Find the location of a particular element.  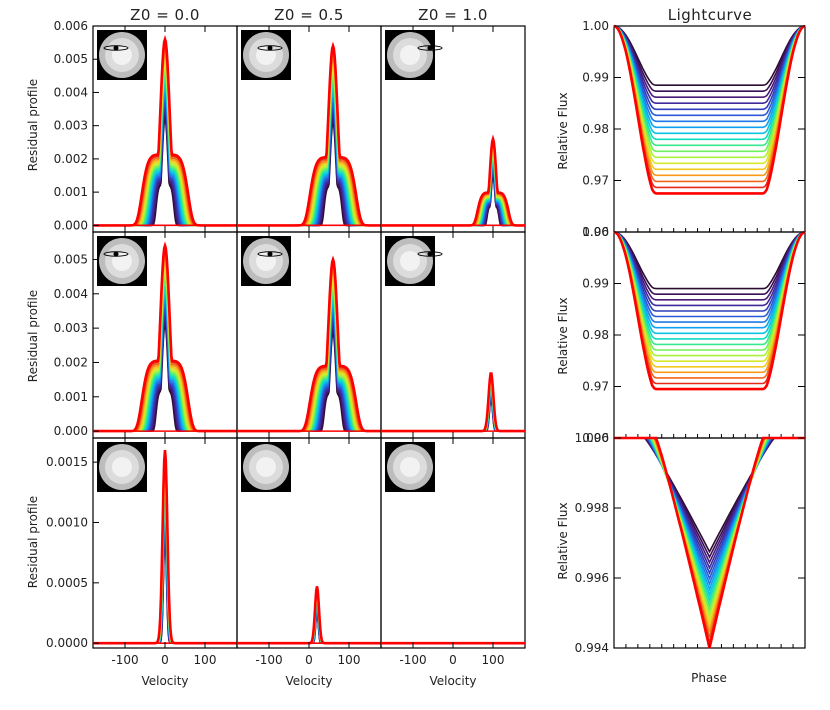

y-tick-label: 0.001 is located at coordinates (71, 192).